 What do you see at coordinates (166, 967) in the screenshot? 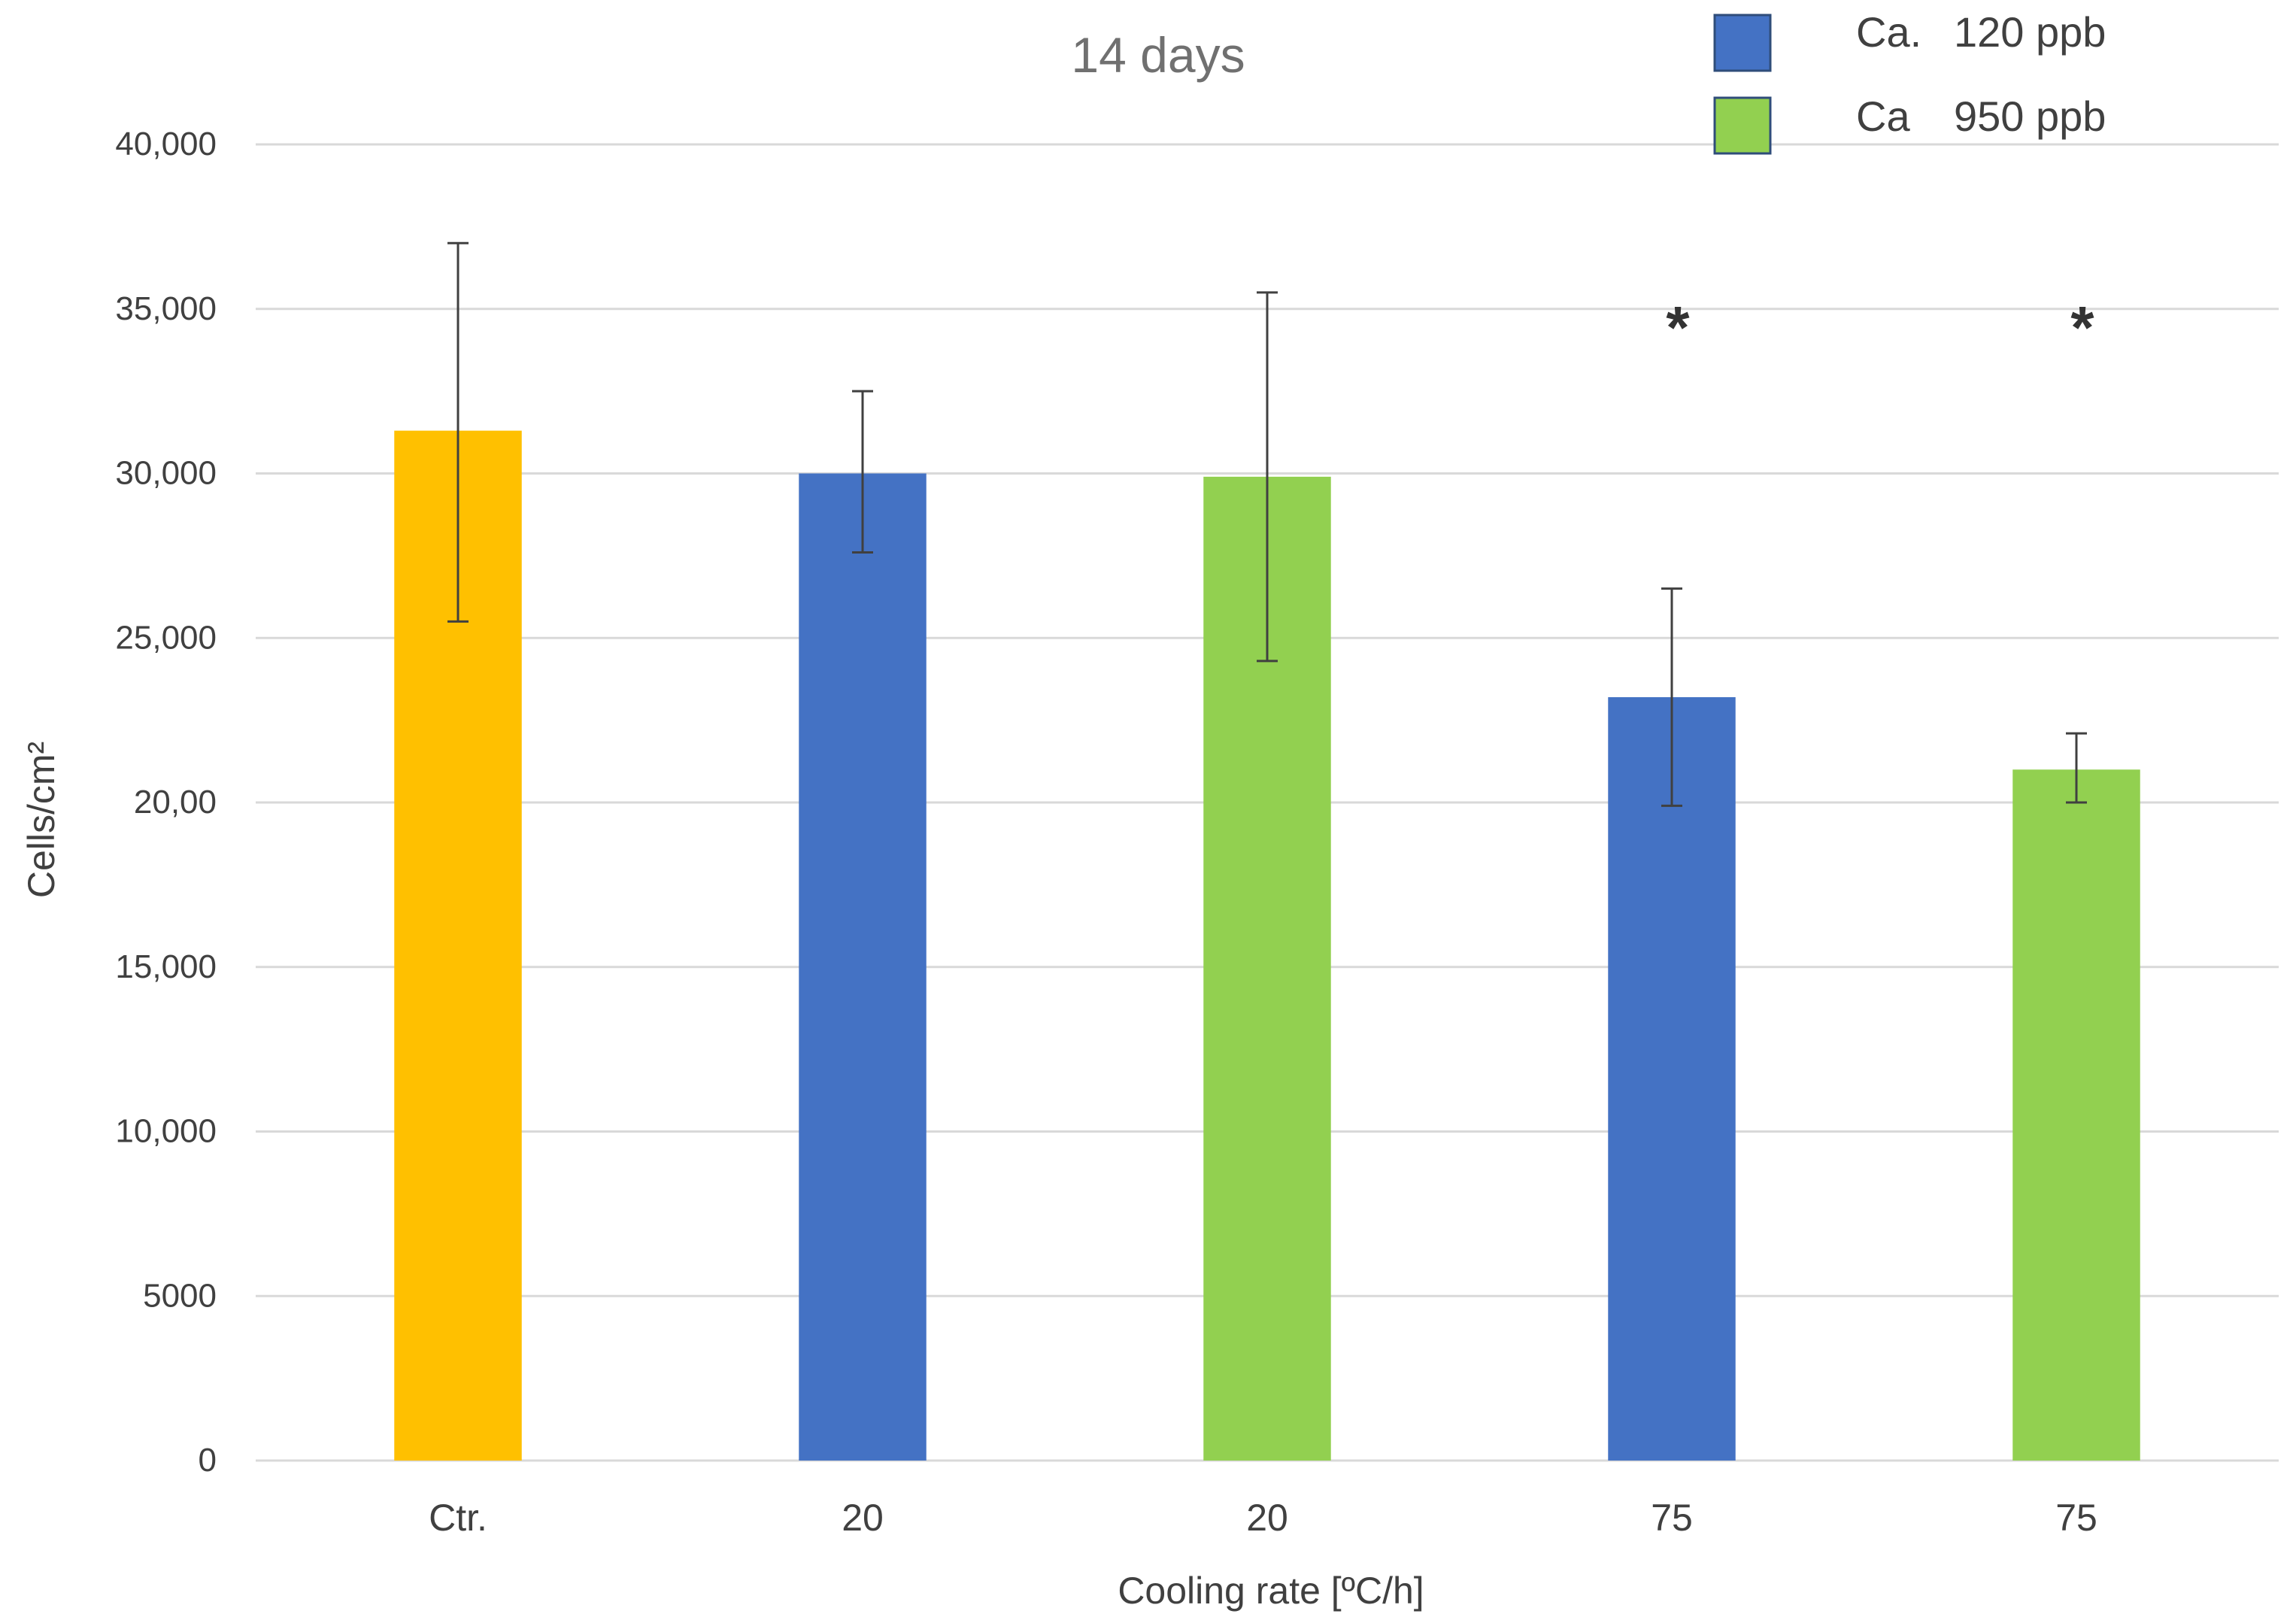
I see `y-tick-label: 15,000` at bounding box center [166, 967].